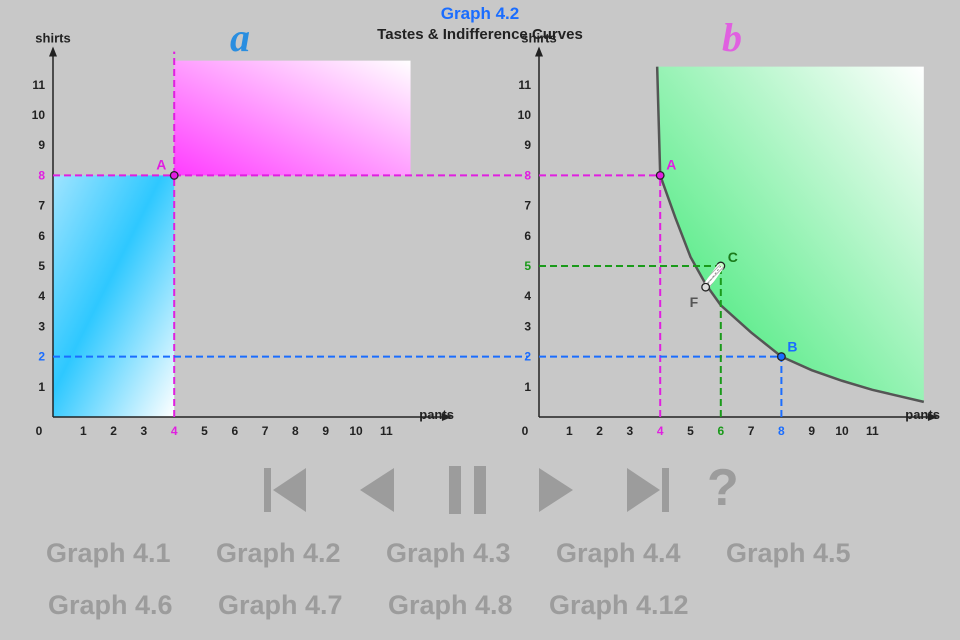 This screenshot has width=960, height=640. I want to click on point-label-b: B, so click(792, 347).